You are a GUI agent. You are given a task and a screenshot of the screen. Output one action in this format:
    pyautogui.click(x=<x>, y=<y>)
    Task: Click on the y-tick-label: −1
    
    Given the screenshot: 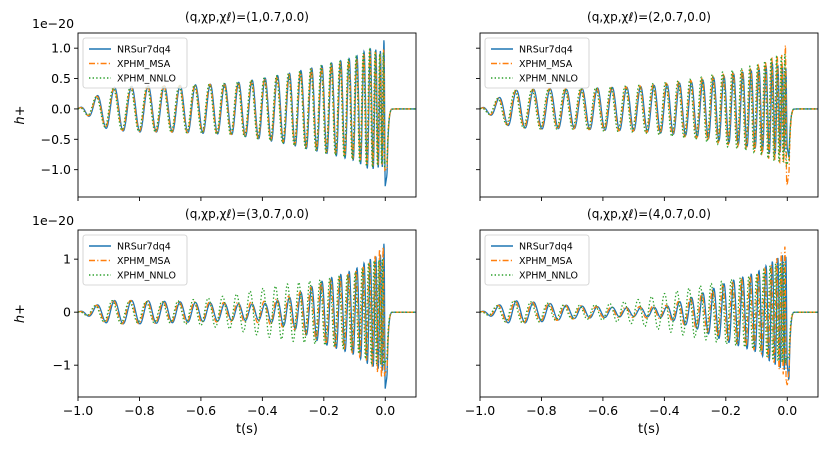 What is the action you would take?
    pyautogui.click(x=62, y=365)
    